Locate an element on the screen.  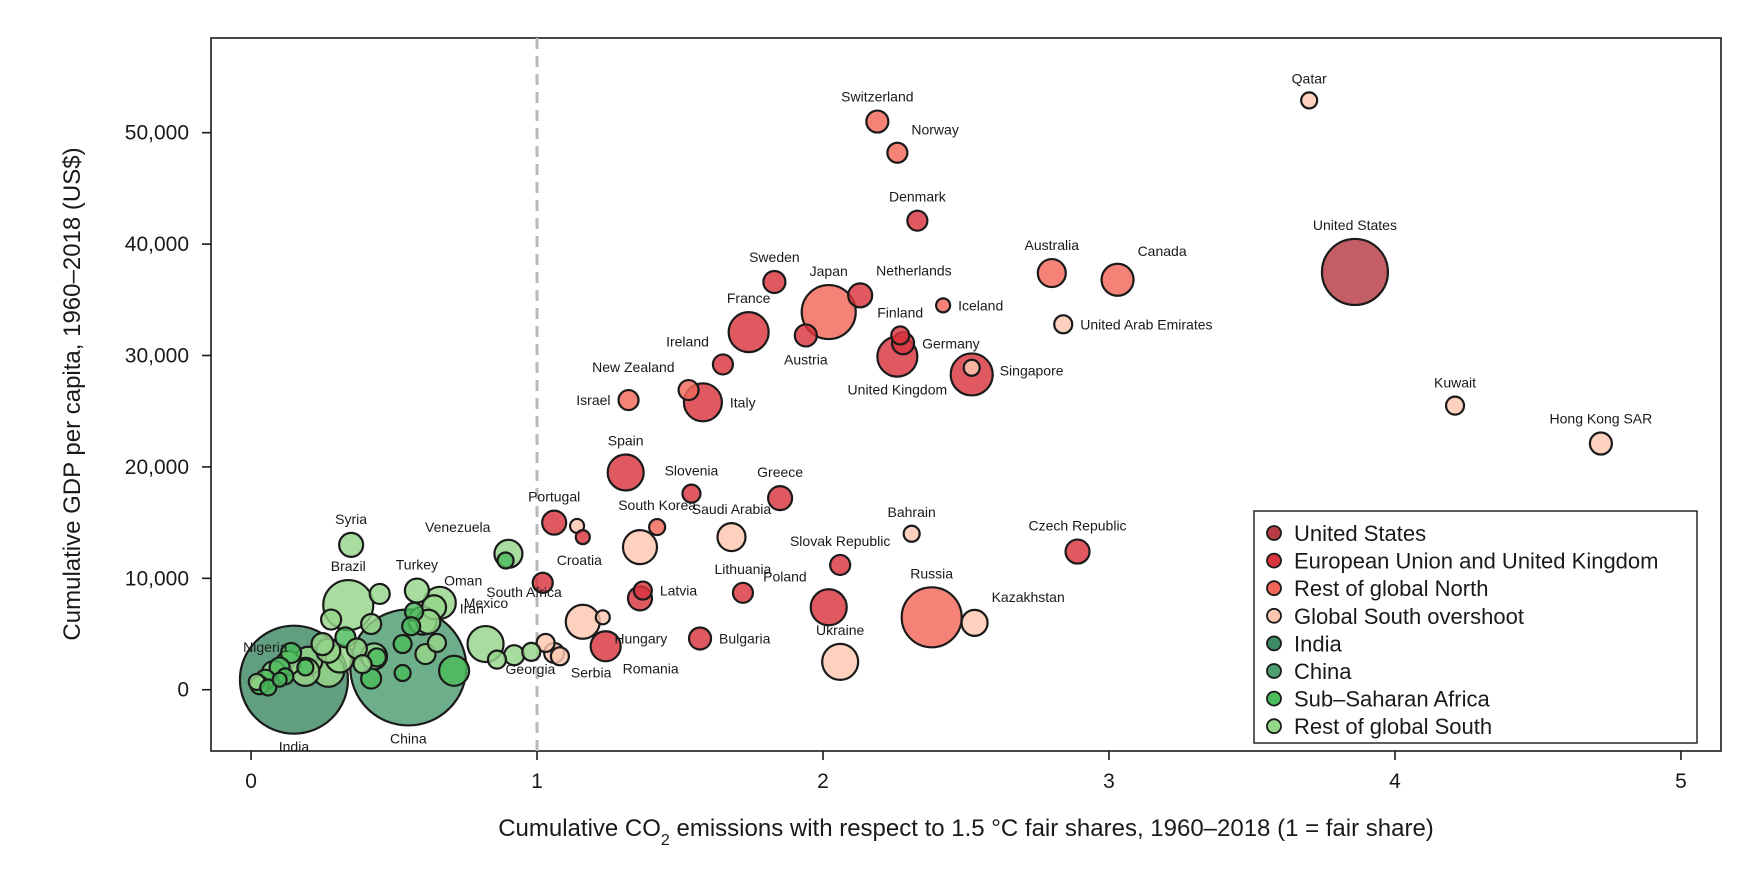
label-india: India is located at coordinates (294, 747).